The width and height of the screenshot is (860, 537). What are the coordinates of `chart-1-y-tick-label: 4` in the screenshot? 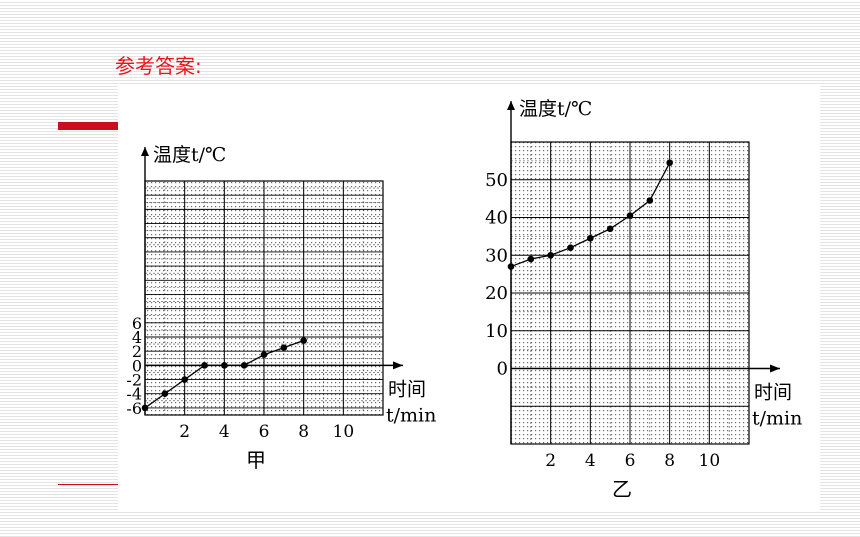 It's located at (137, 337).